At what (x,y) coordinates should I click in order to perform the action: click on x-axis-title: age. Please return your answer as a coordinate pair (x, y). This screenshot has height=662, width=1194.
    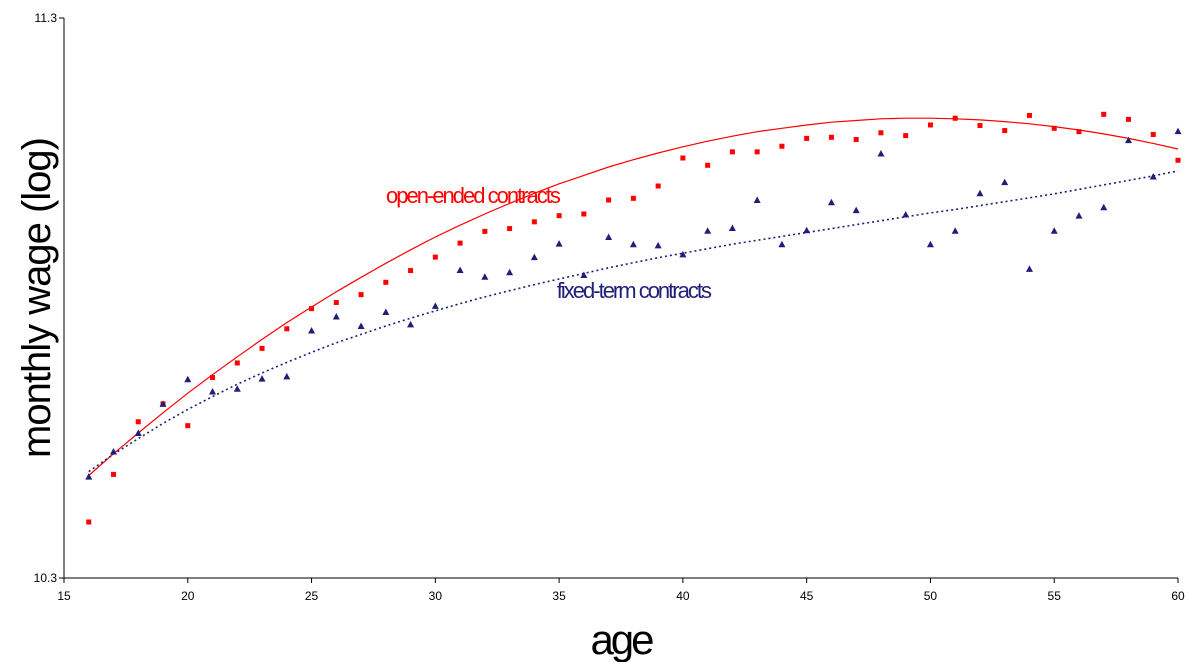
    Looking at the image, I should click on (621, 639).